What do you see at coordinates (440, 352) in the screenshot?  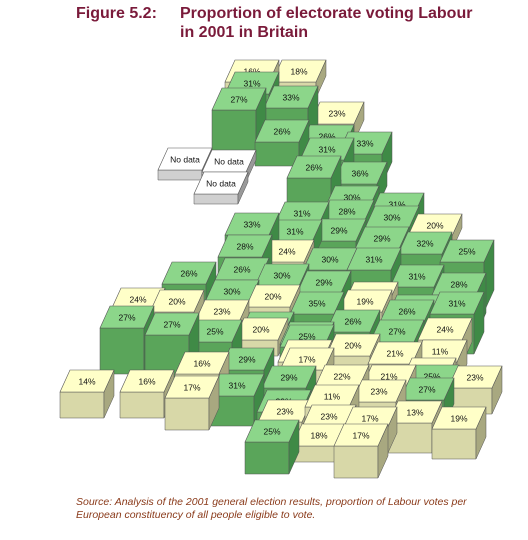 I see `cell-percent-label: 11%` at bounding box center [440, 352].